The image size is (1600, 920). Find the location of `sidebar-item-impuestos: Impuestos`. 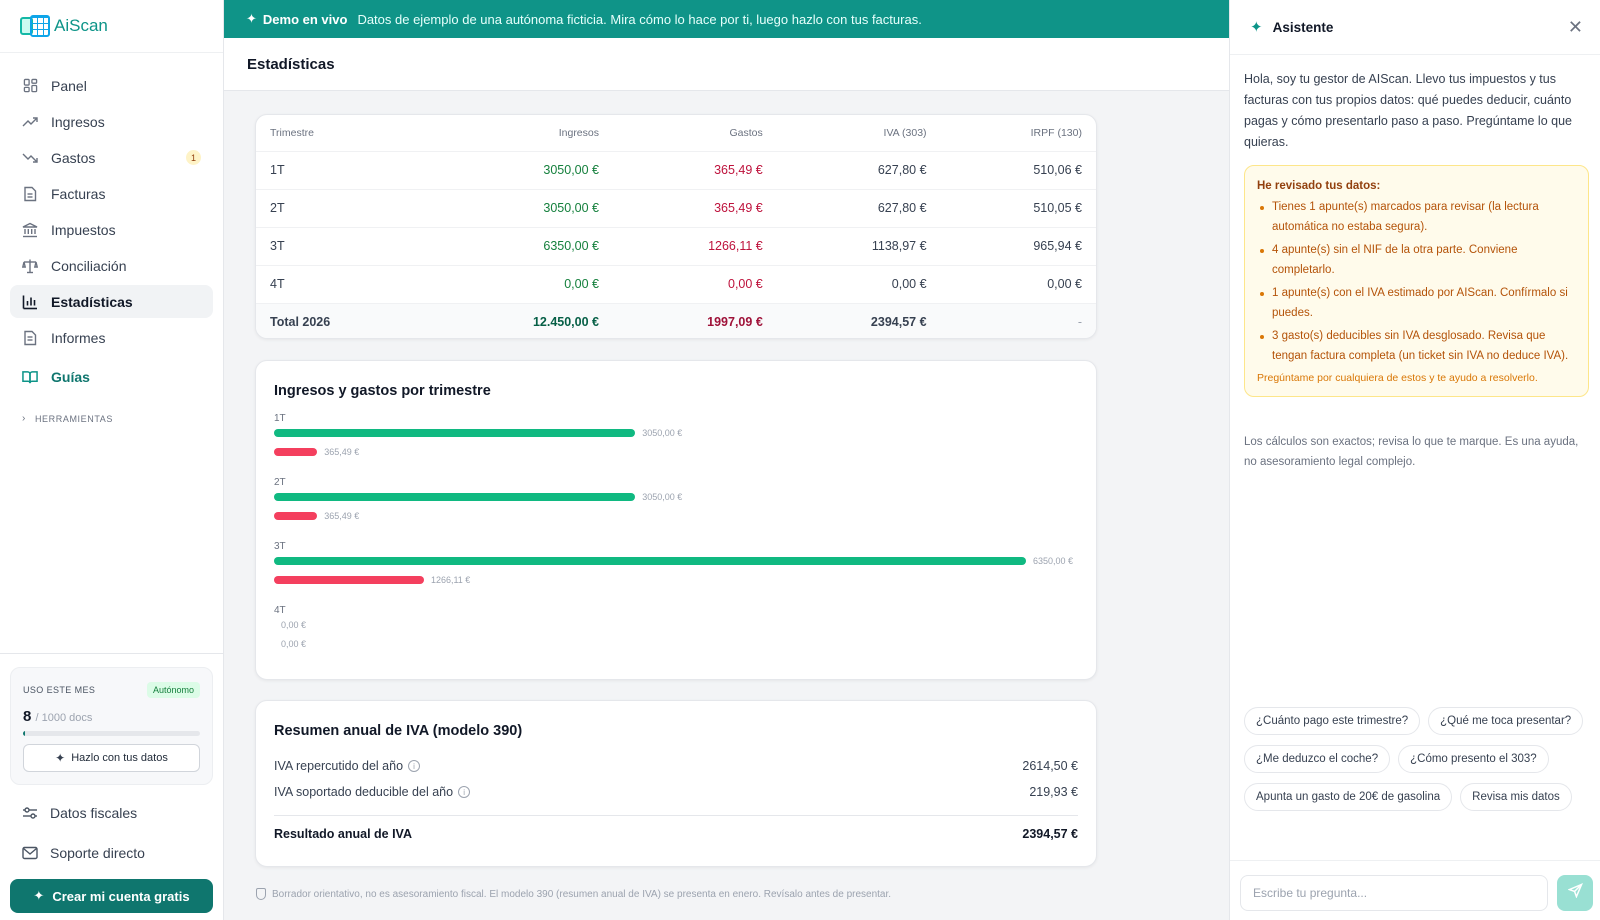

sidebar-item-impuestos: Impuestos is located at coordinates (111, 229).